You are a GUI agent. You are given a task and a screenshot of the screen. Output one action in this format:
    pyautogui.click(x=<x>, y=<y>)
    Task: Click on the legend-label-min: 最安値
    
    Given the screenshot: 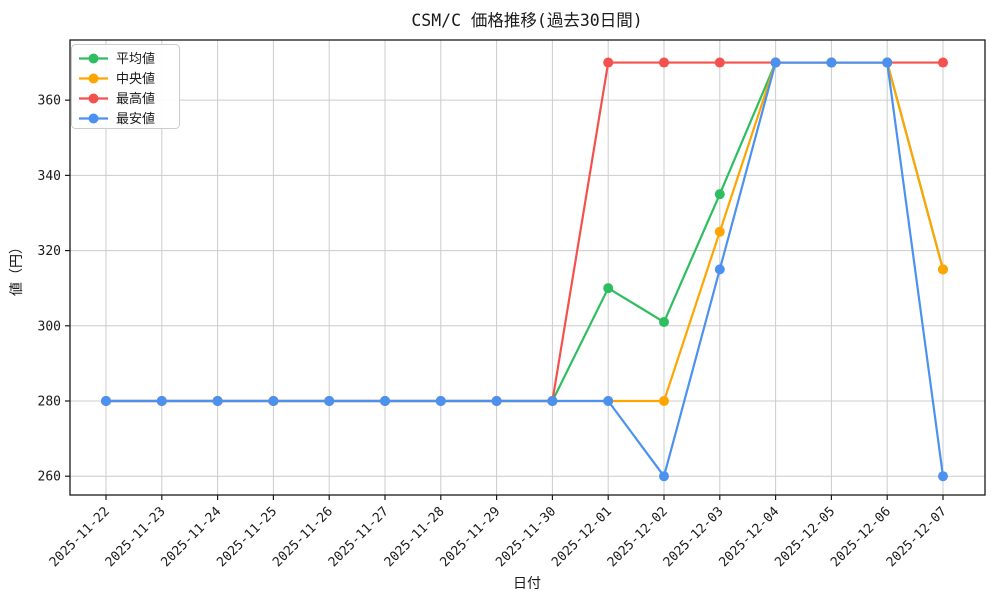 What is the action you would take?
    pyautogui.click(x=135, y=119)
    